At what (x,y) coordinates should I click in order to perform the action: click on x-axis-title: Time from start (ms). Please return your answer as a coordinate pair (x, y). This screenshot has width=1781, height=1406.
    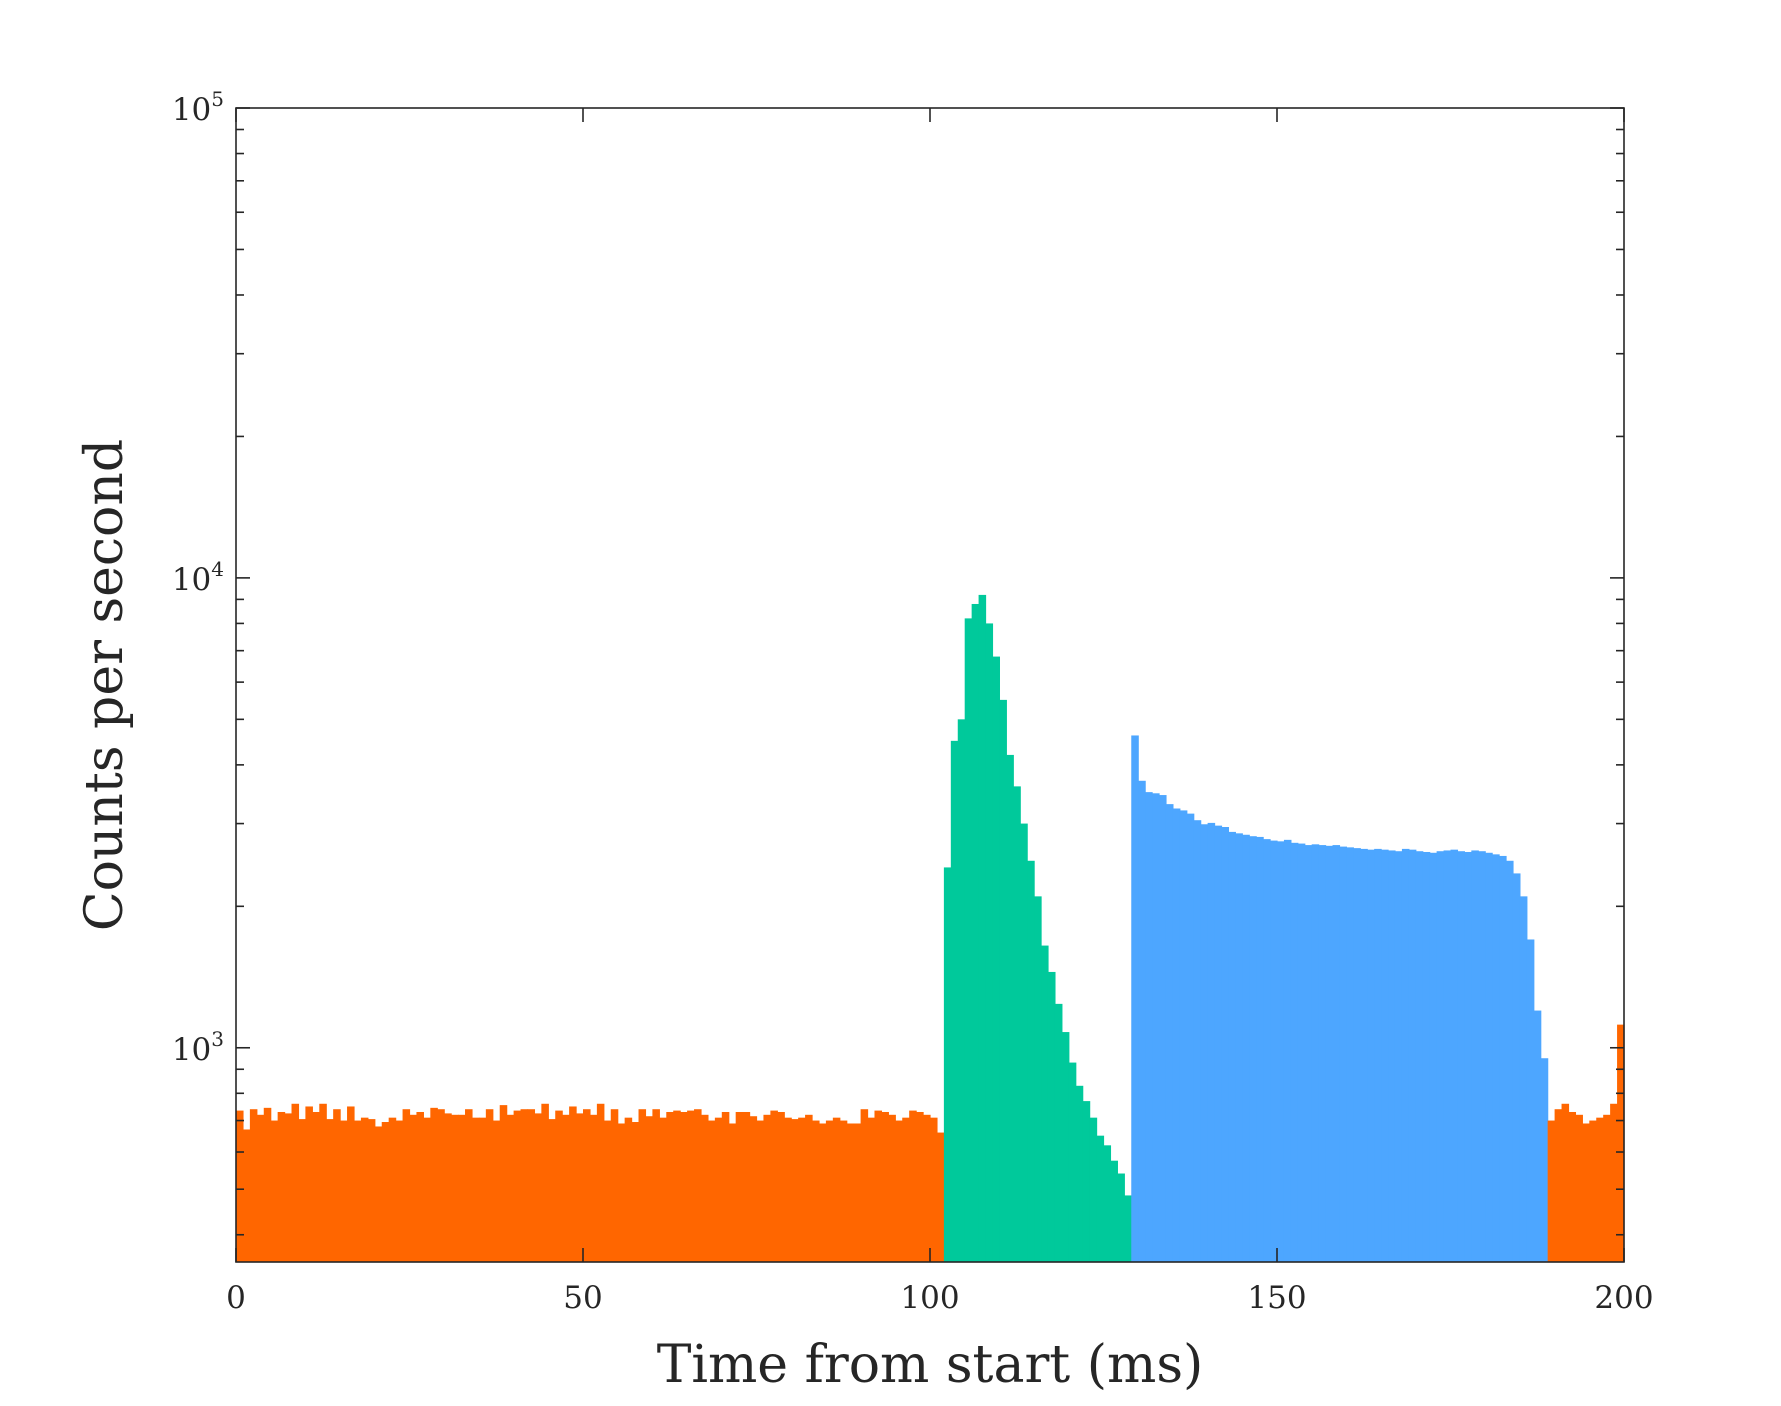
    Looking at the image, I should click on (930, 1365).